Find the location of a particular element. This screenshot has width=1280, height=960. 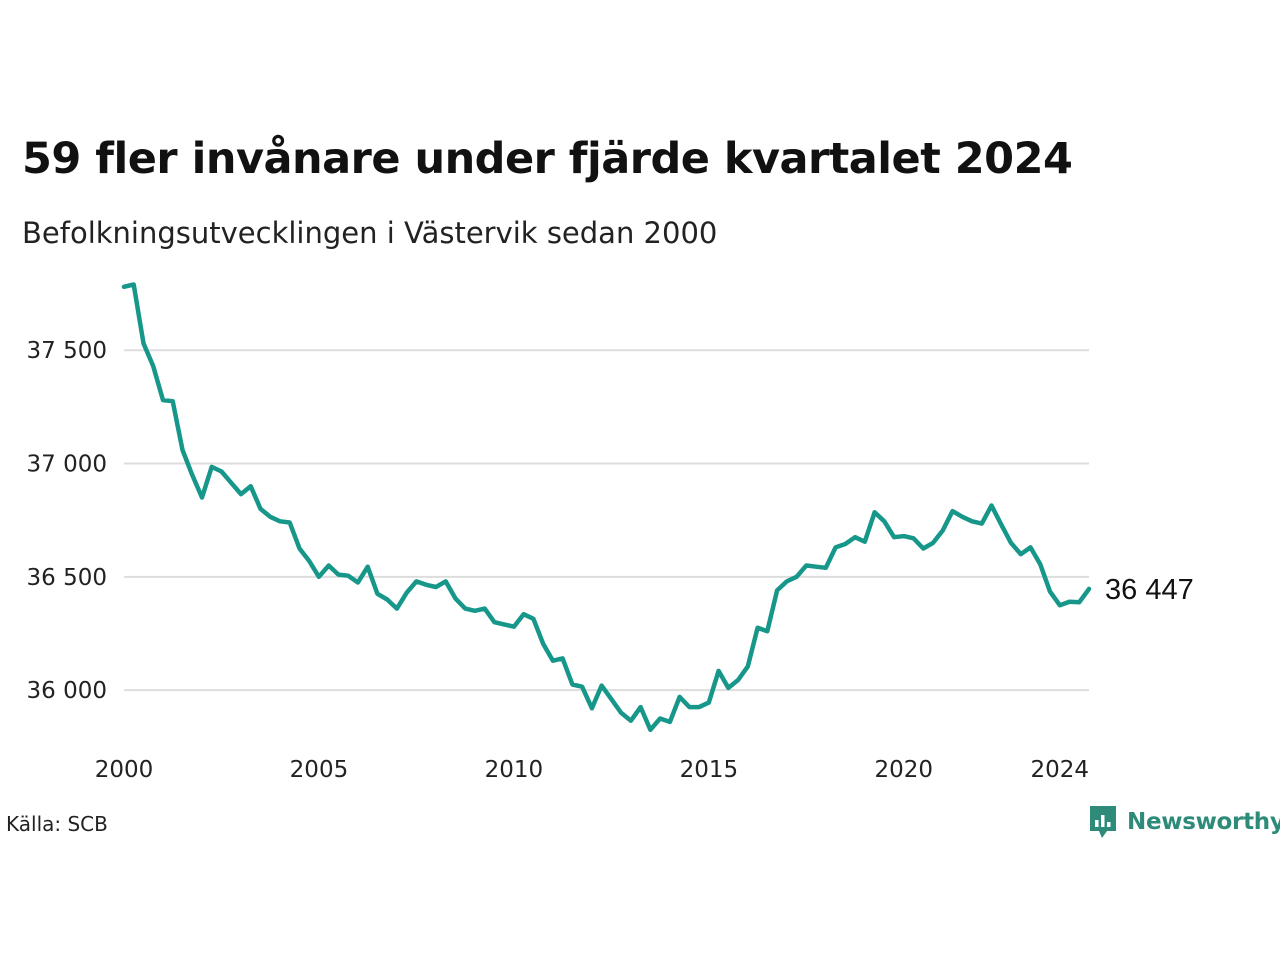

newsworthy-logo: Newsworthy is located at coordinates (1184, 822).